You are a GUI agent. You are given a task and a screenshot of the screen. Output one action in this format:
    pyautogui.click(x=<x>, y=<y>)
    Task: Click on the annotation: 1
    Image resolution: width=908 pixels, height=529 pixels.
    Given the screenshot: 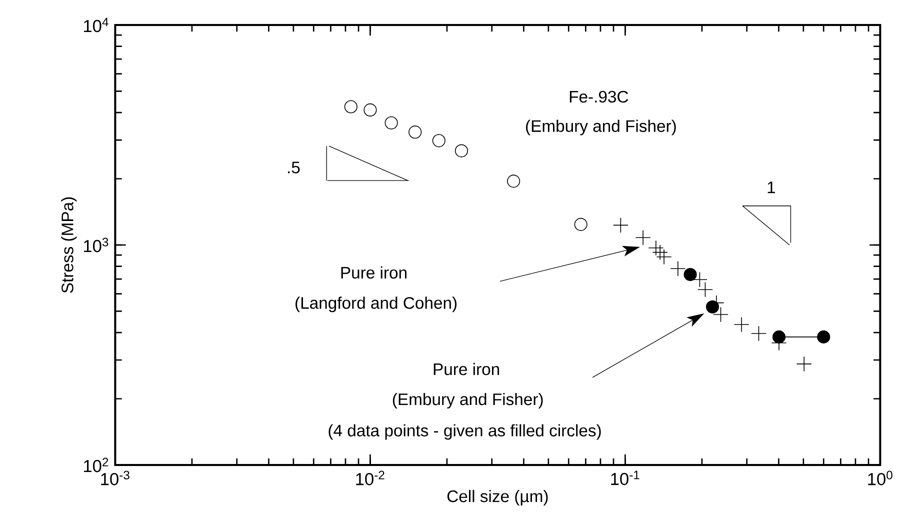 What is the action you would take?
    pyautogui.click(x=771, y=188)
    